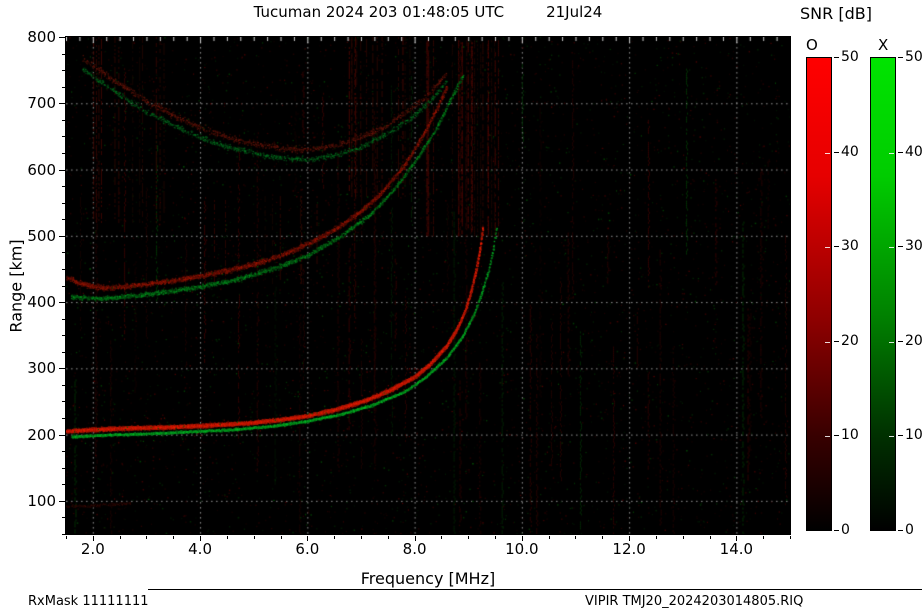  What do you see at coordinates (200, 549) in the screenshot?
I see `x-tick-label: 4.0` at bounding box center [200, 549].